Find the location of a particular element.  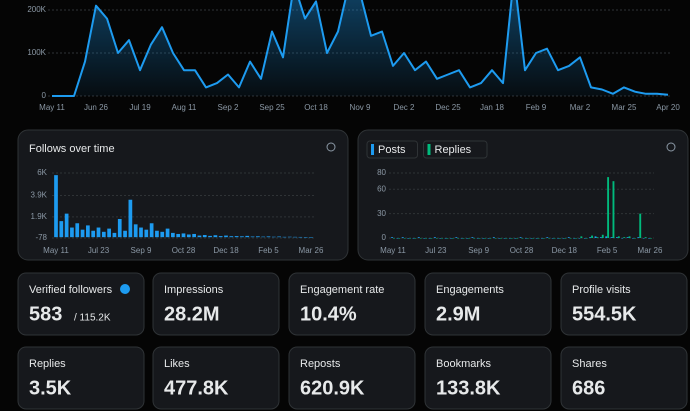

x-tick-label: Jun 26 is located at coordinates (96, 107).